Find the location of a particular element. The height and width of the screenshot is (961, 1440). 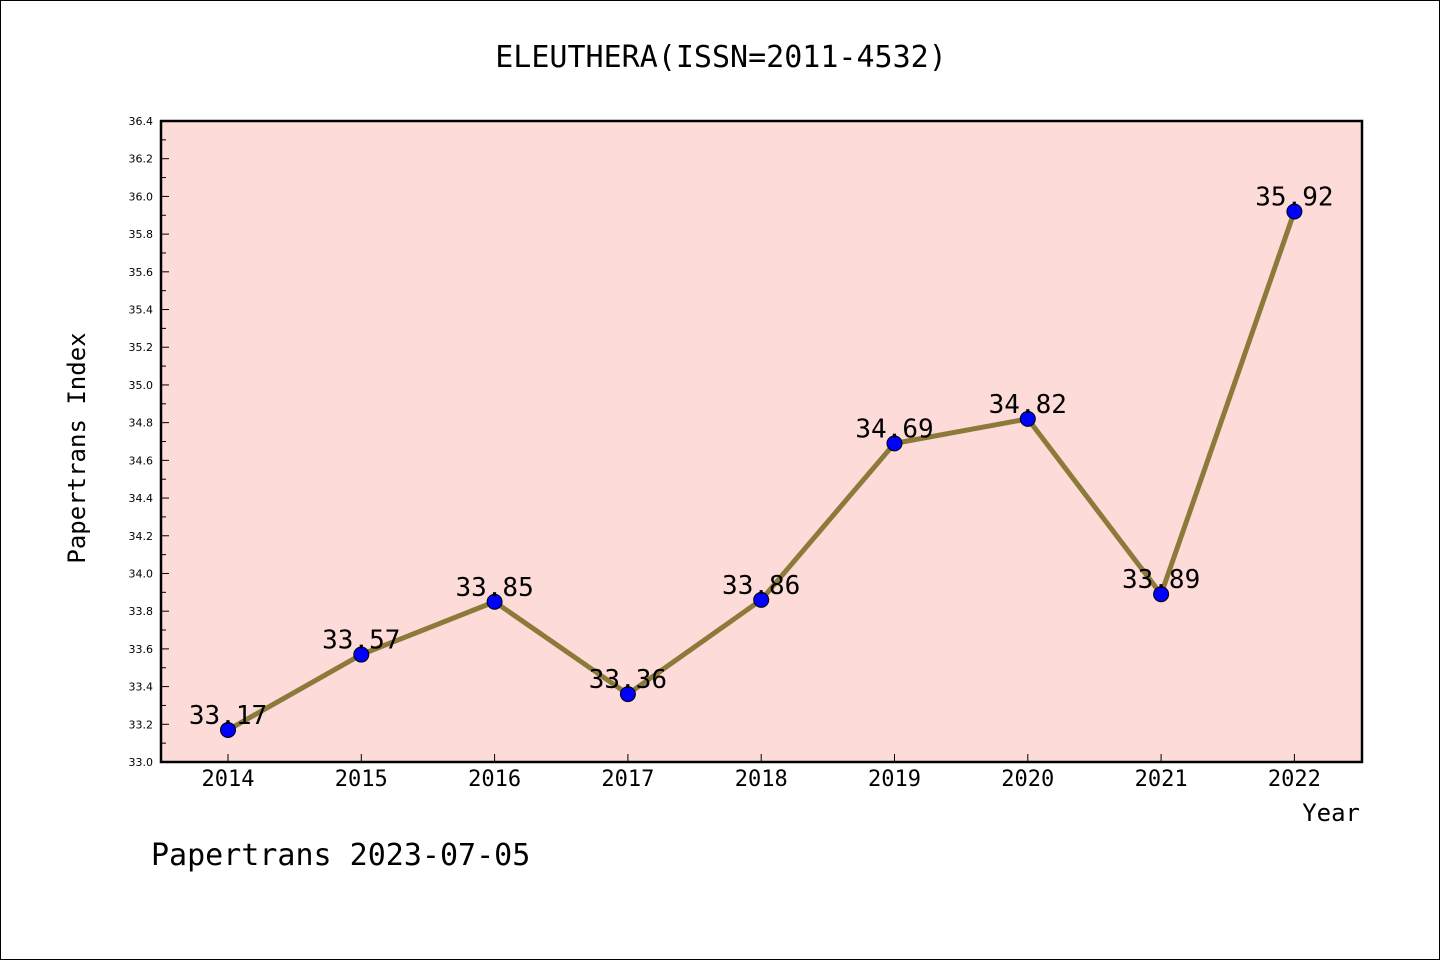

y-tick-label: 36.2 is located at coordinates (141, 159).